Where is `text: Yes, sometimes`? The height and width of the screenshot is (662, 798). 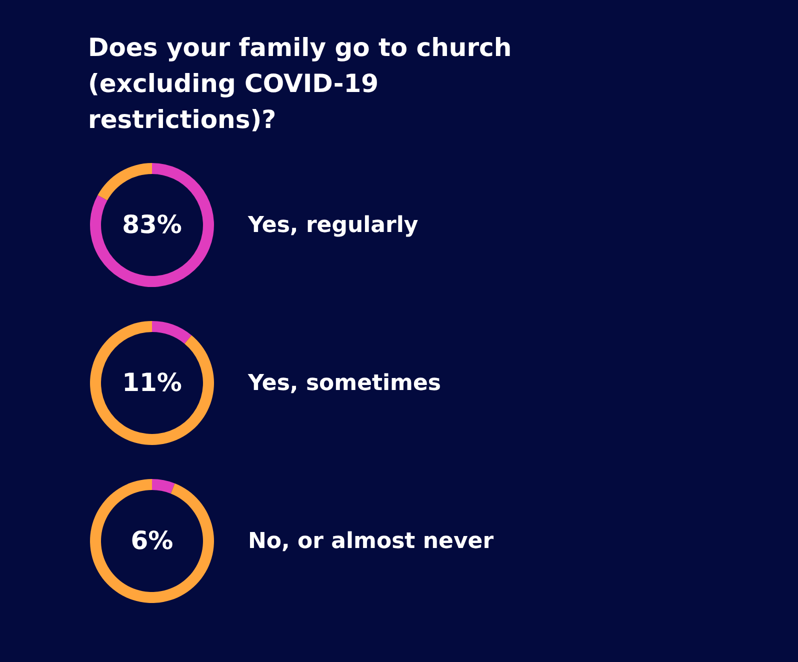
text: Yes, sometimes is located at coordinates (344, 383).